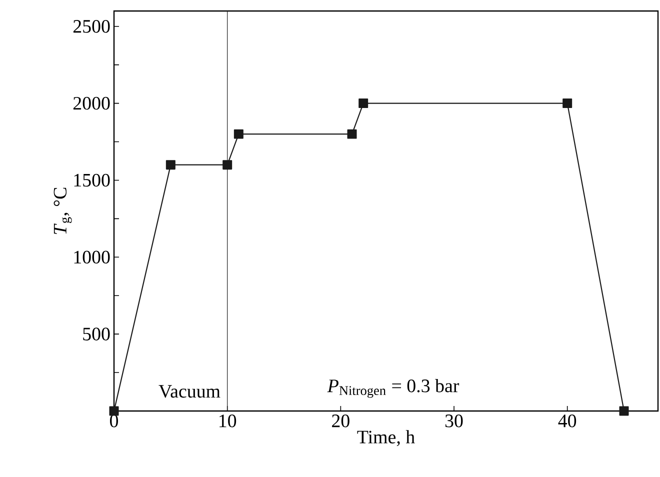 The height and width of the screenshot is (477, 660). What do you see at coordinates (91, 26) in the screenshot?
I see `y-tick-label: 2500` at bounding box center [91, 26].